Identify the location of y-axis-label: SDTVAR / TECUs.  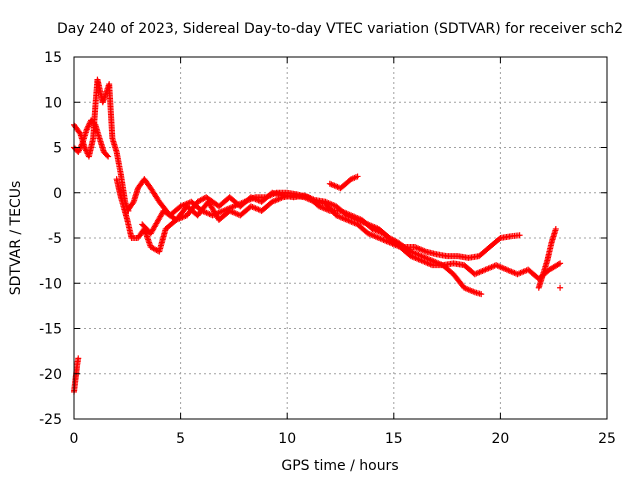
(16, 238).